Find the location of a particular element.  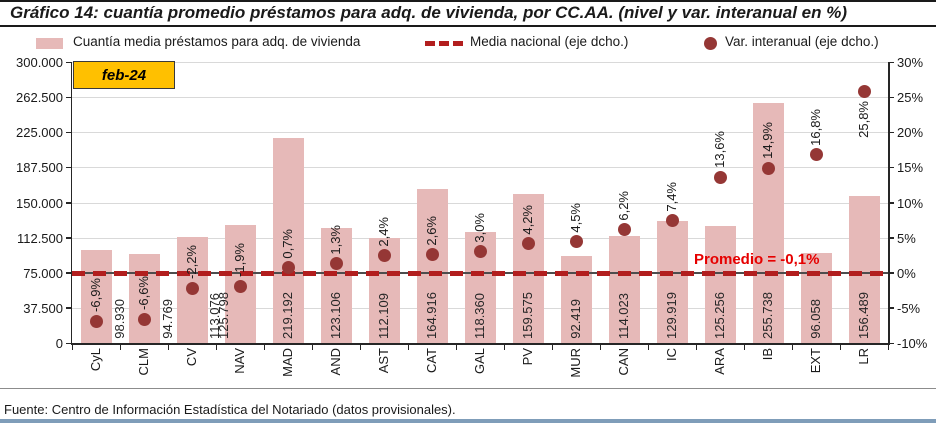

var-label-CAN: 6,2% is located at coordinates (623, 205).